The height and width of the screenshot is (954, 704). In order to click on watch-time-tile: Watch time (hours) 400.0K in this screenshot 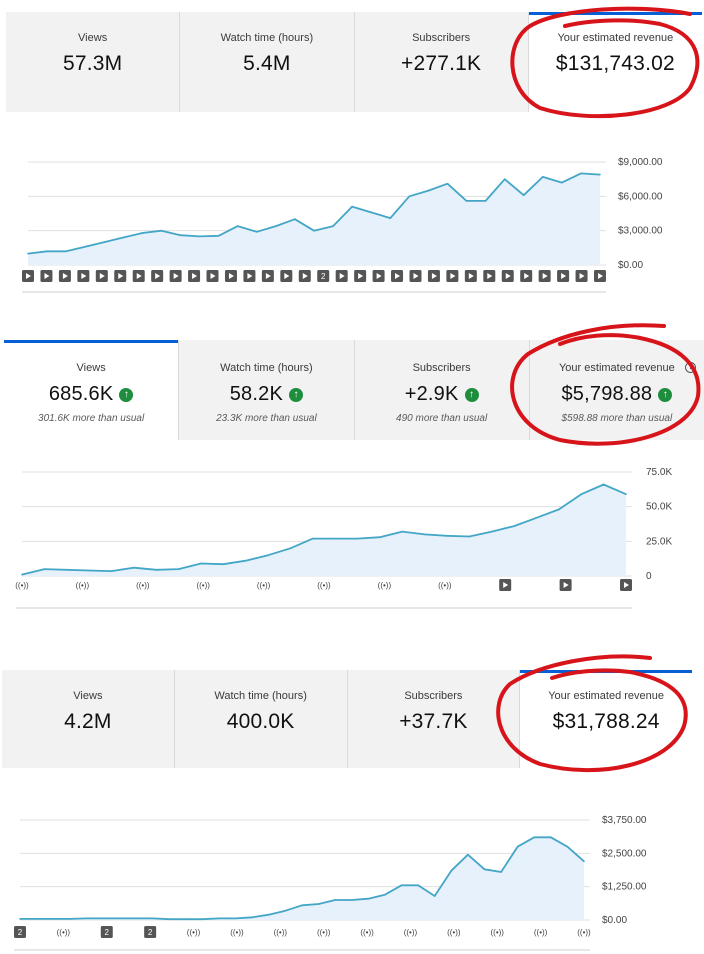, I will do `click(261, 719)`.